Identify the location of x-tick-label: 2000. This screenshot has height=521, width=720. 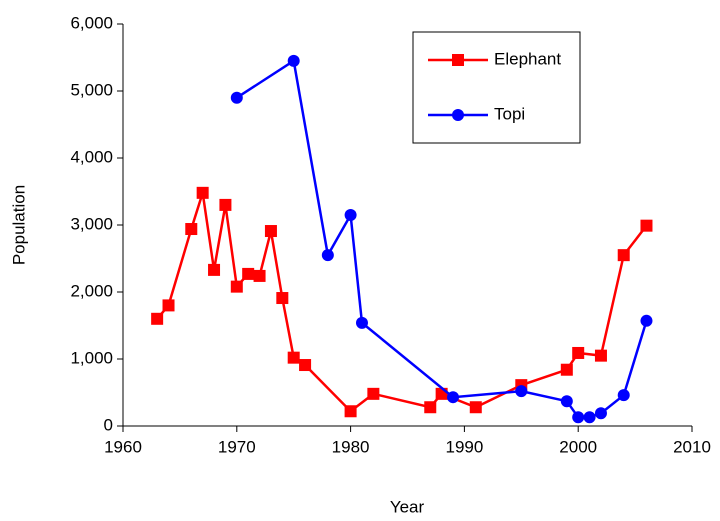
(578, 446).